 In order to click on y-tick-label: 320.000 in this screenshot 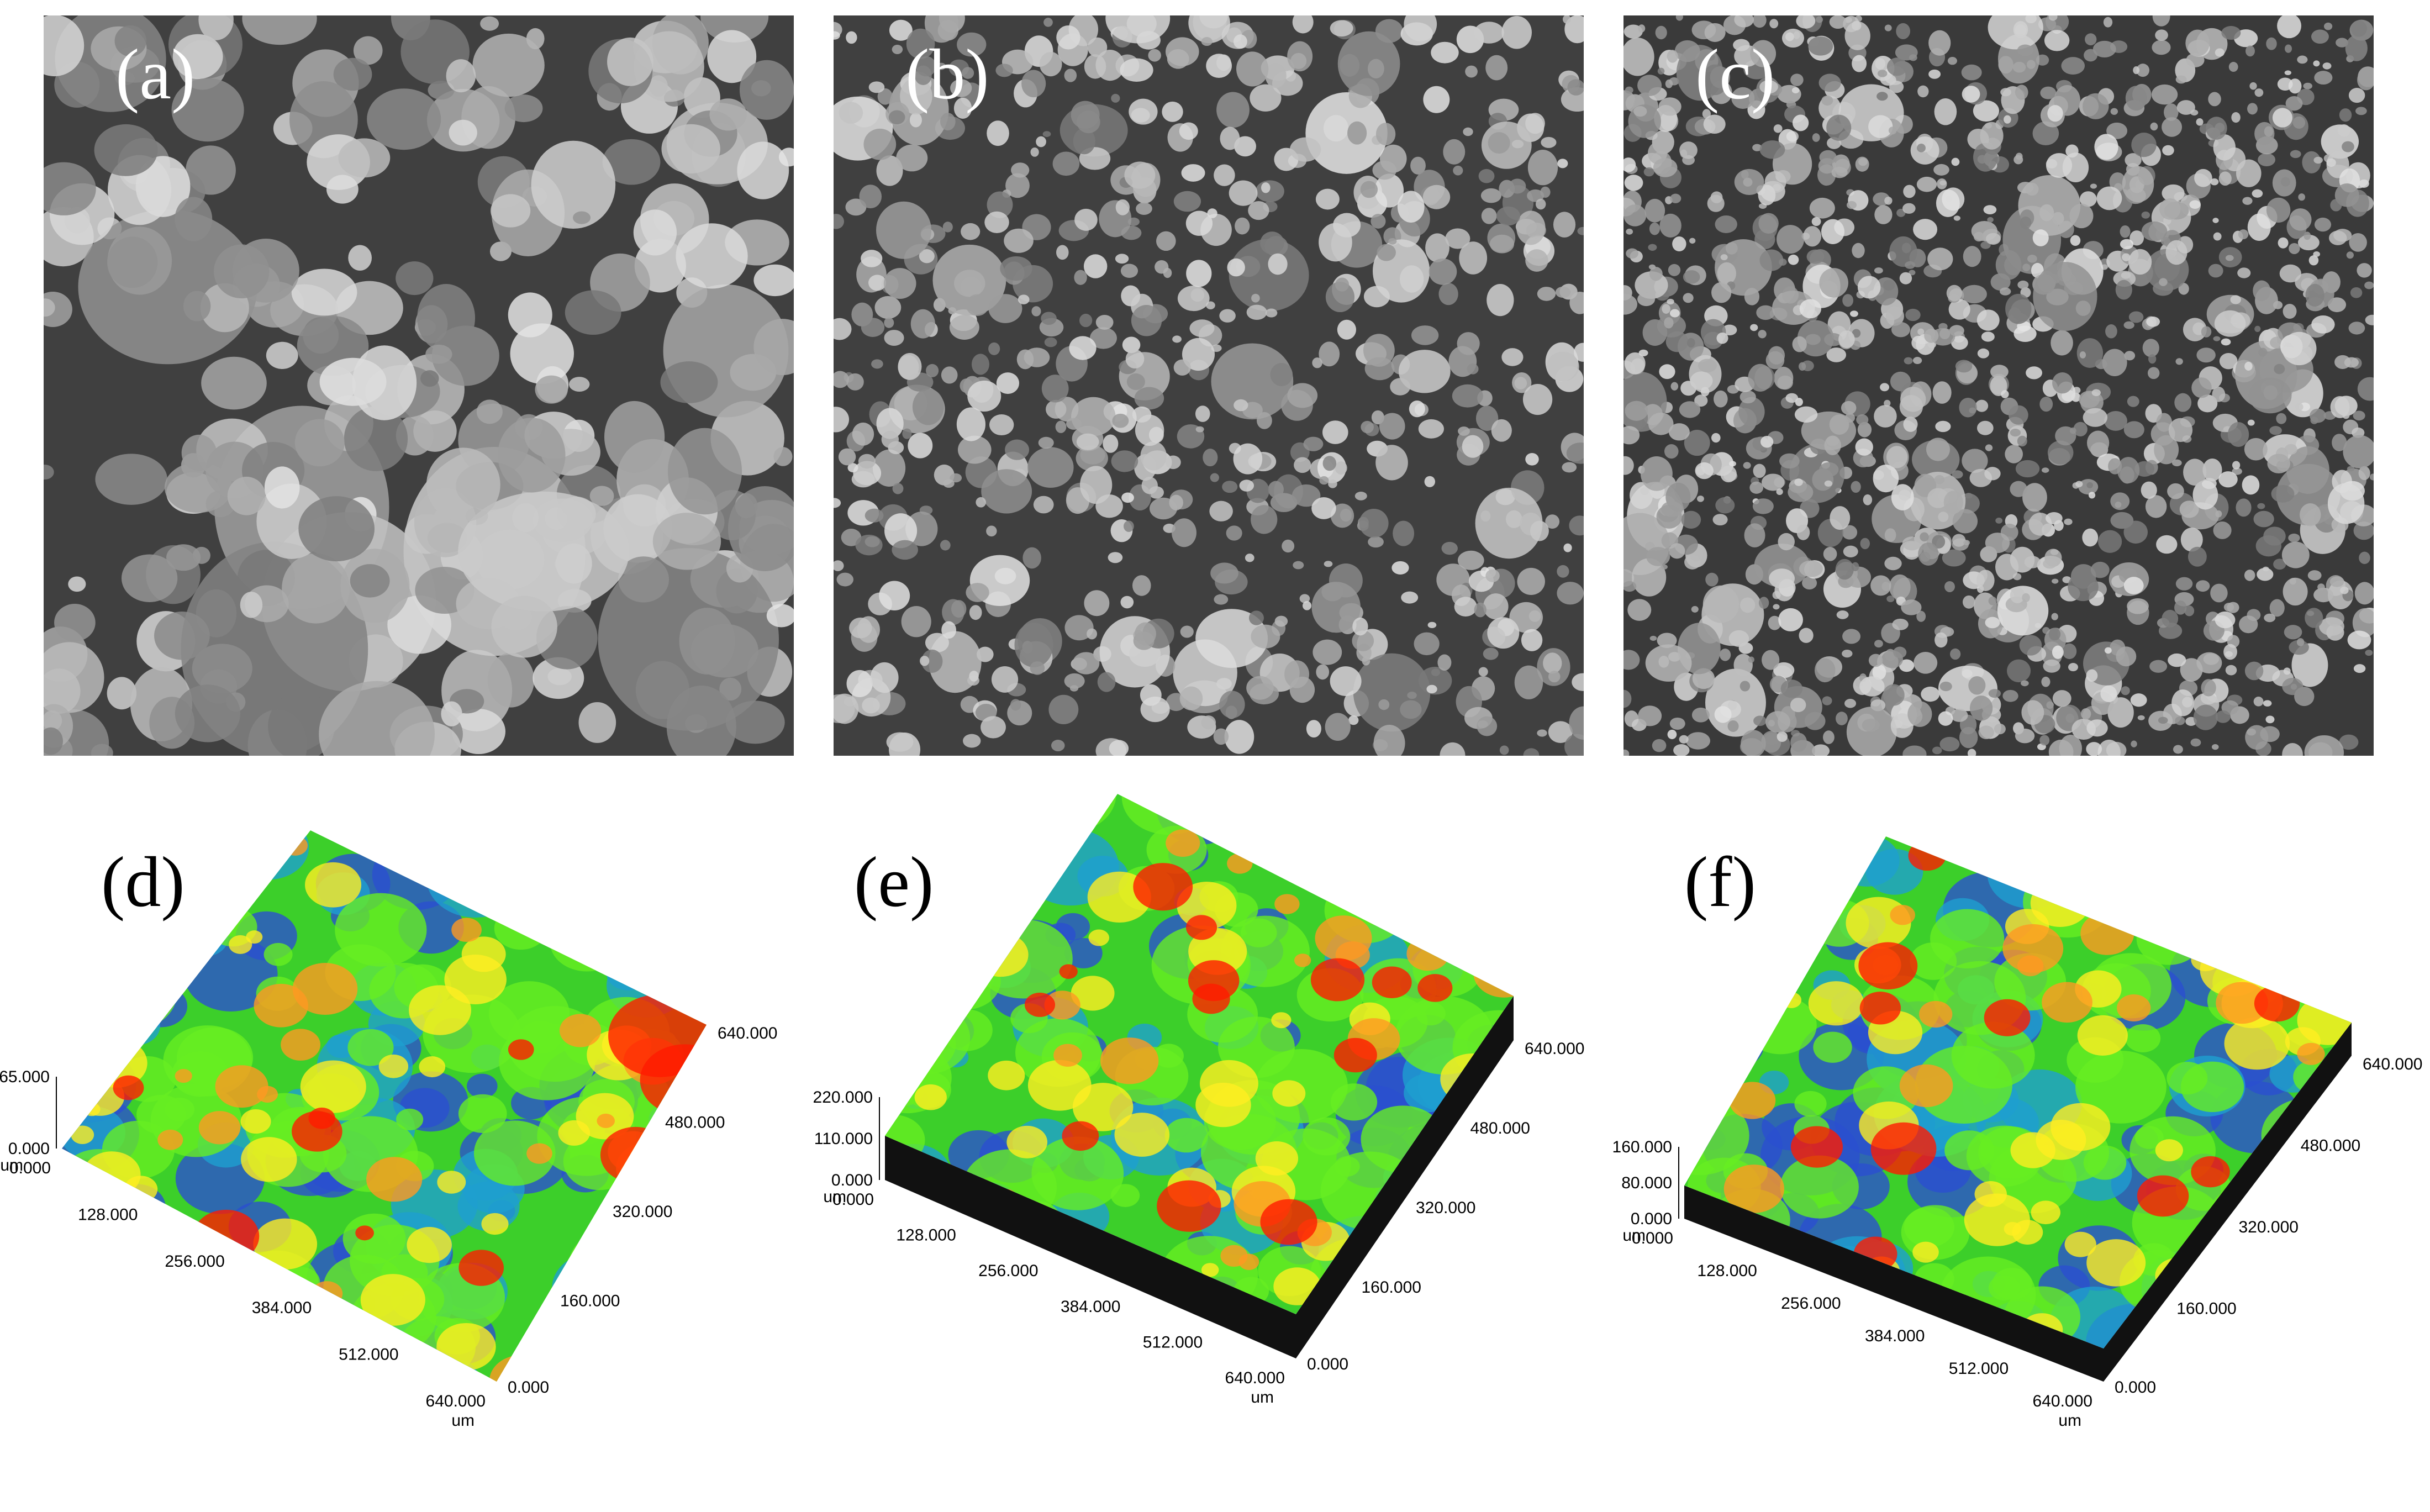, I will do `click(1445, 1208)`.